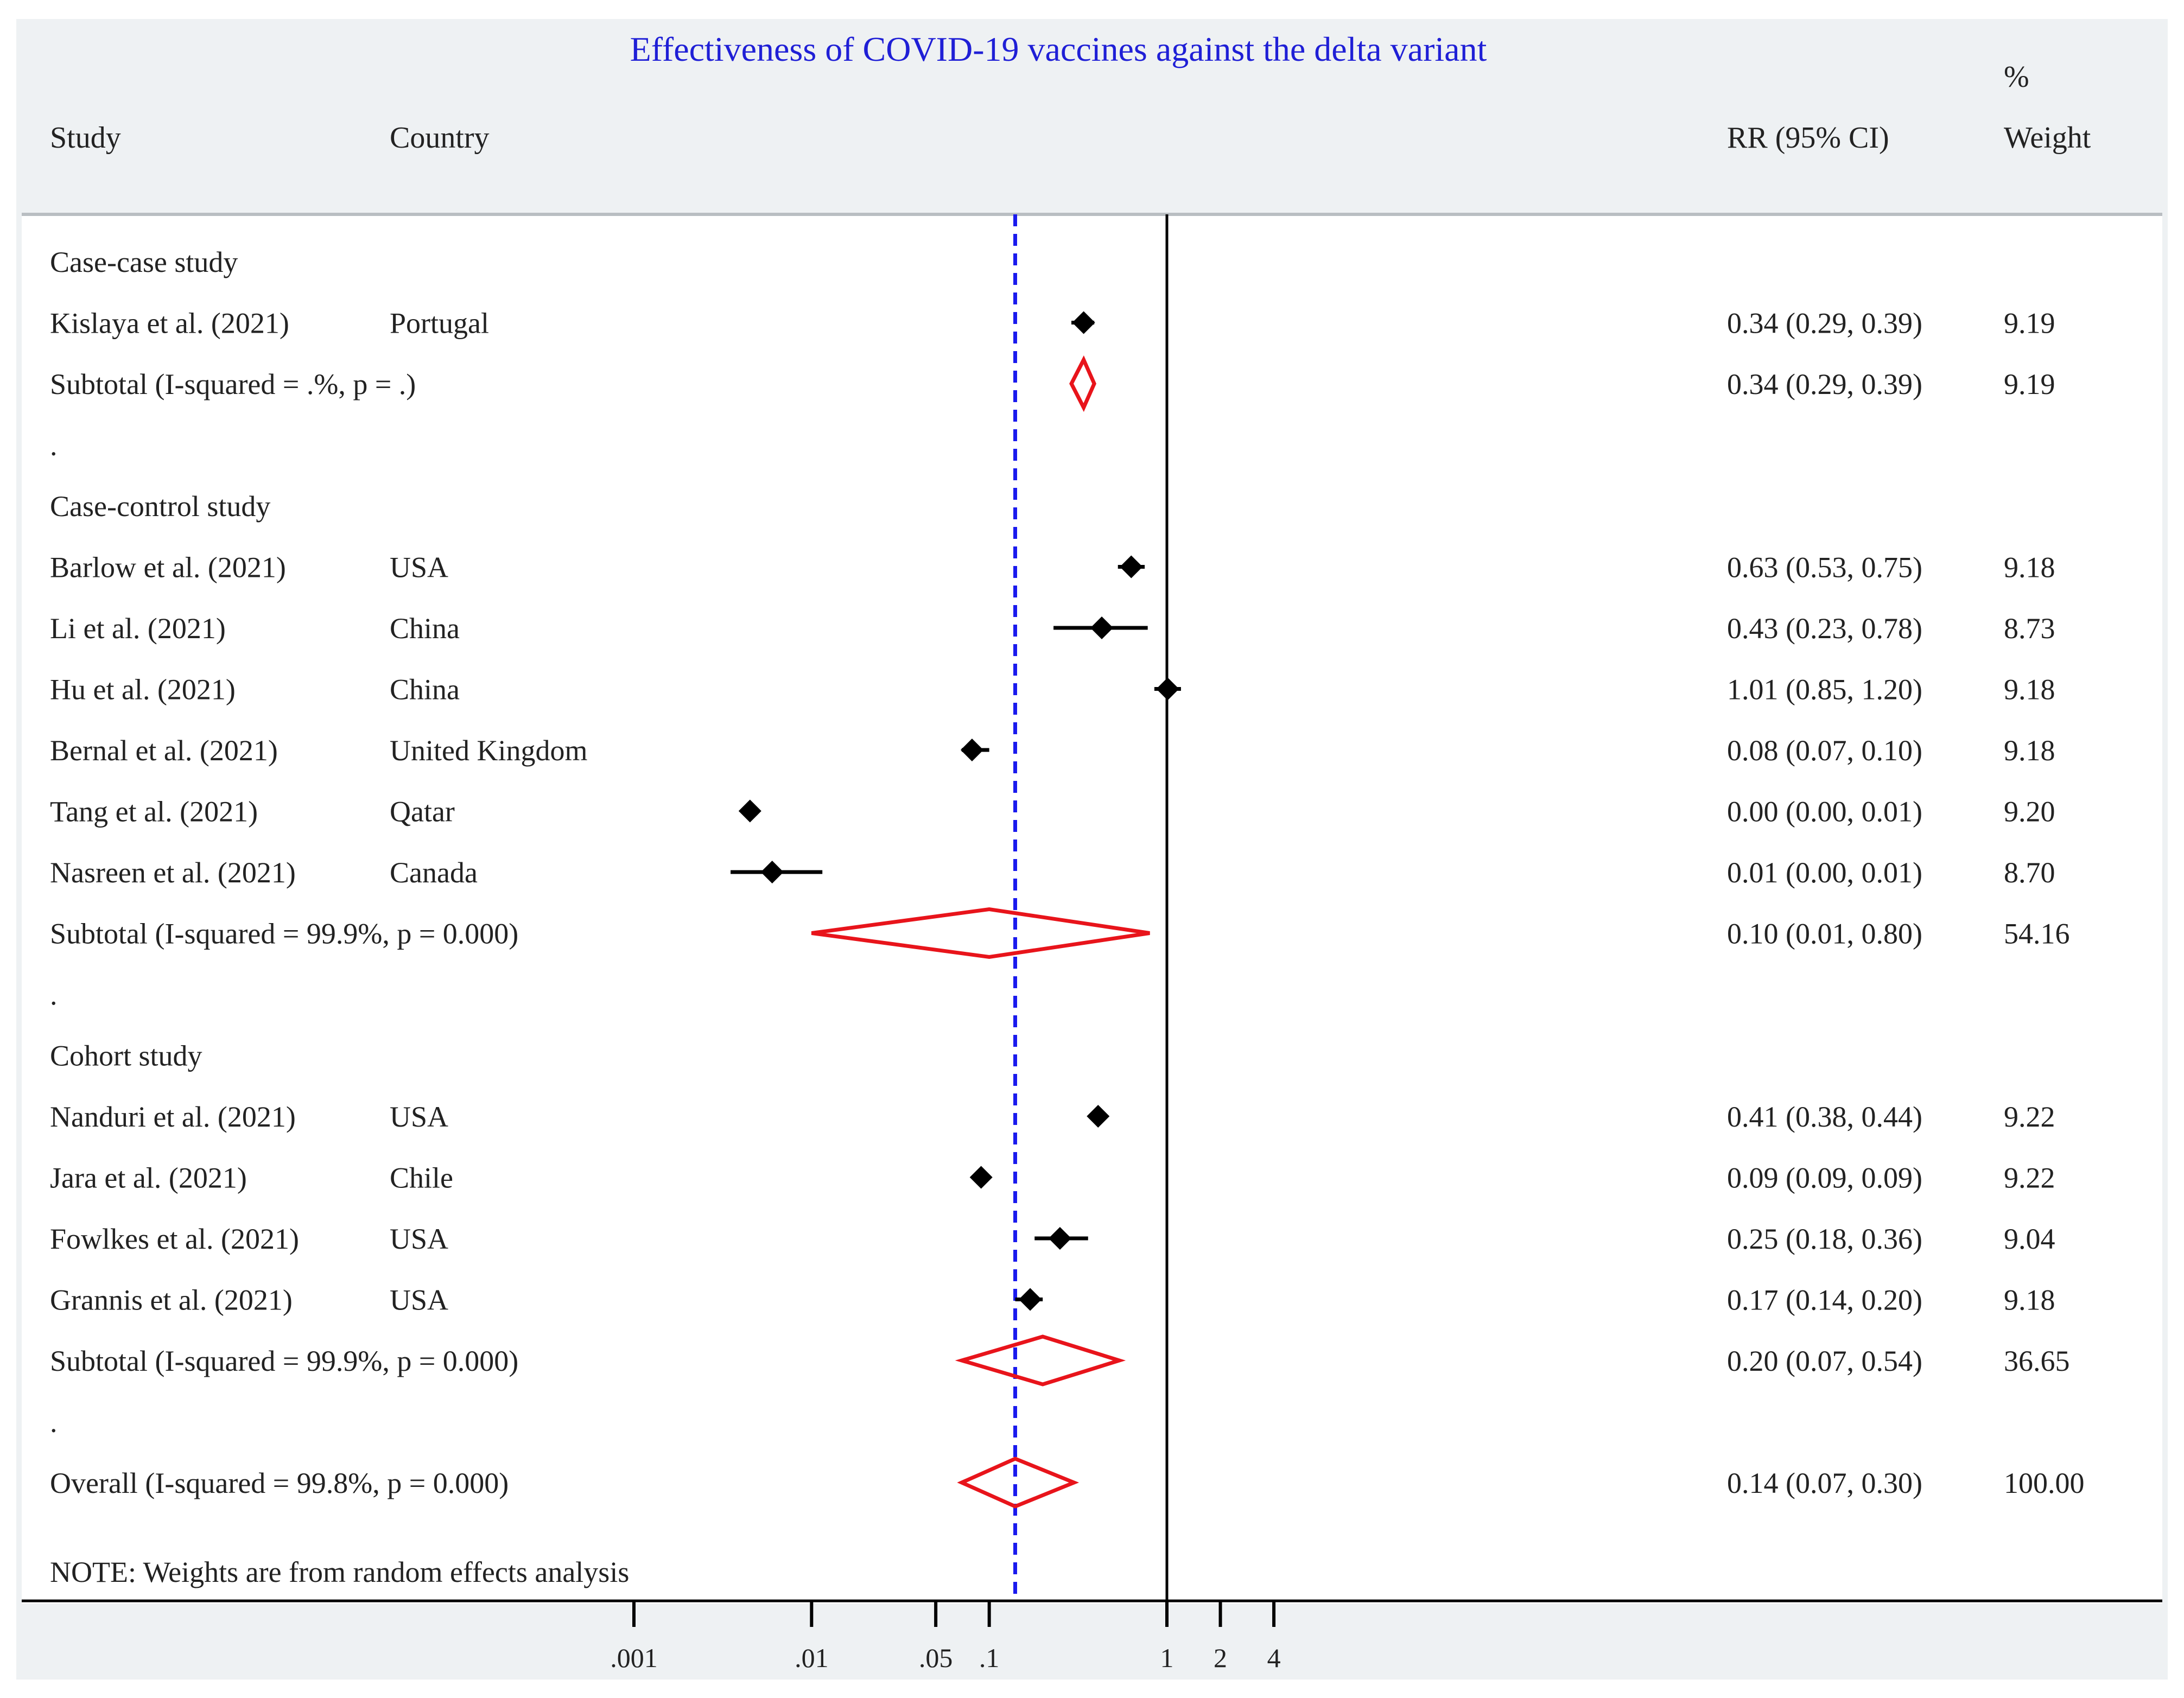  I want to click on rr-ci-value: 0.01 (0.00, 0.01), so click(1825, 872).